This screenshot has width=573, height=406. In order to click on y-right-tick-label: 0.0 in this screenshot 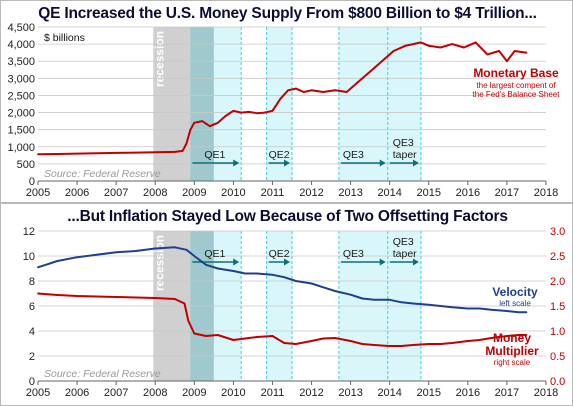, I will do `click(557, 382)`.